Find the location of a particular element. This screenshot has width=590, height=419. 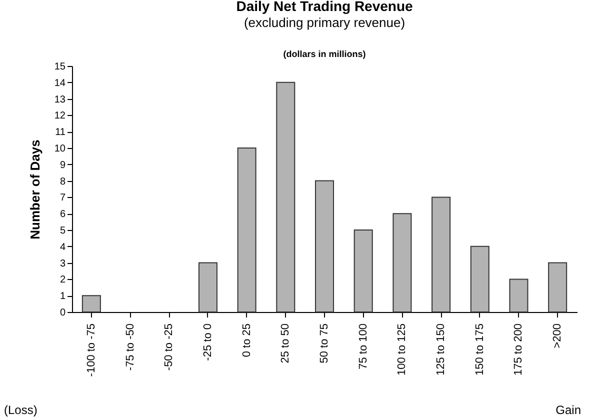

y-tick-label: 2 is located at coordinates (63, 280).